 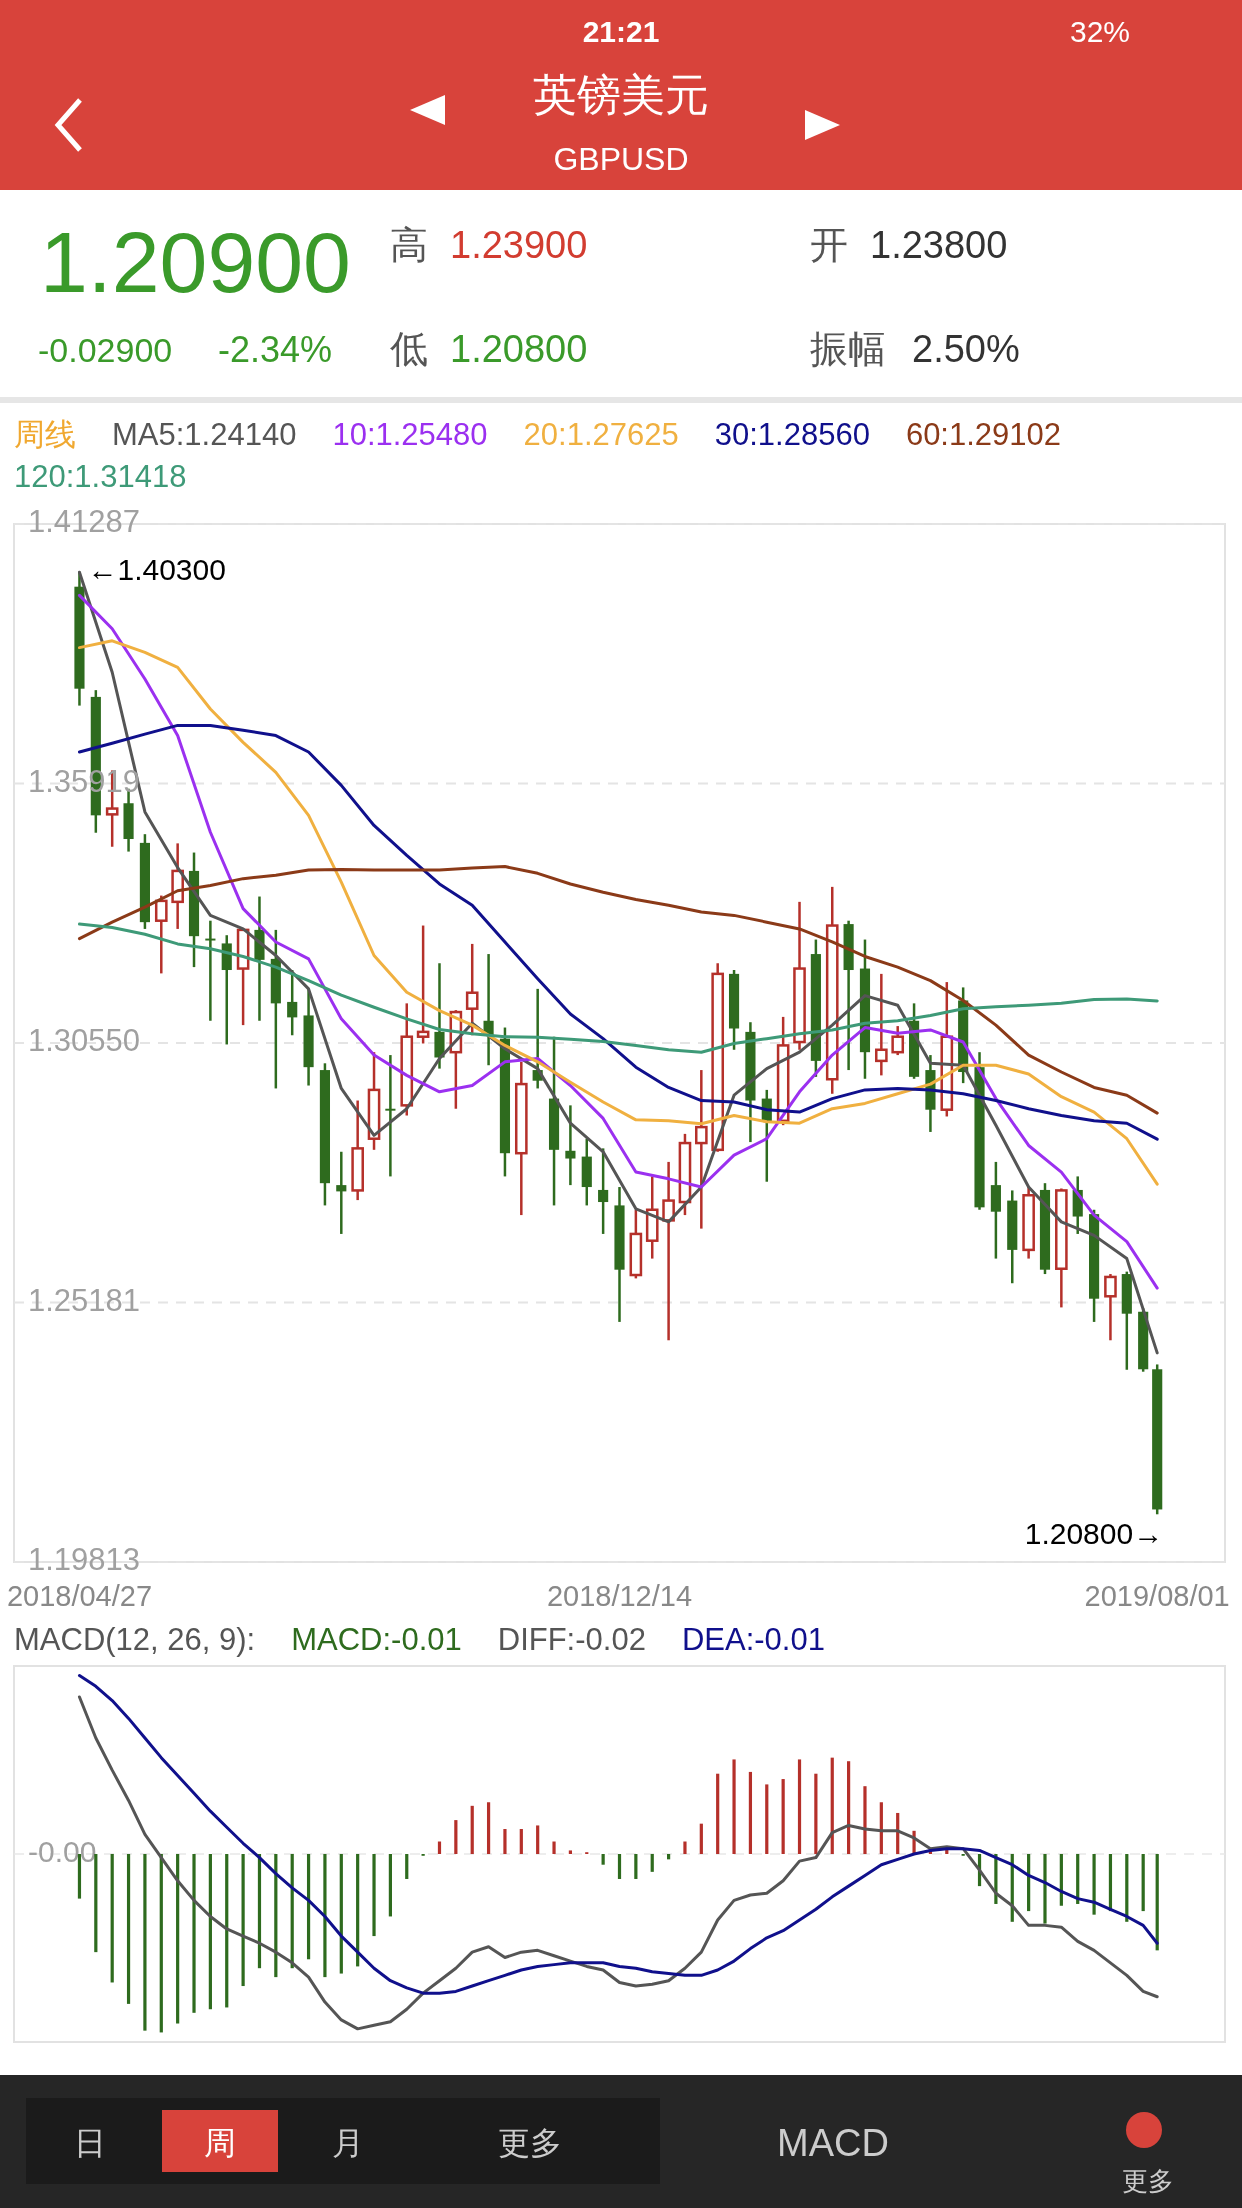 What do you see at coordinates (376, 1639) in the screenshot?
I see `text: MACD:-0.01` at bounding box center [376, 1639].